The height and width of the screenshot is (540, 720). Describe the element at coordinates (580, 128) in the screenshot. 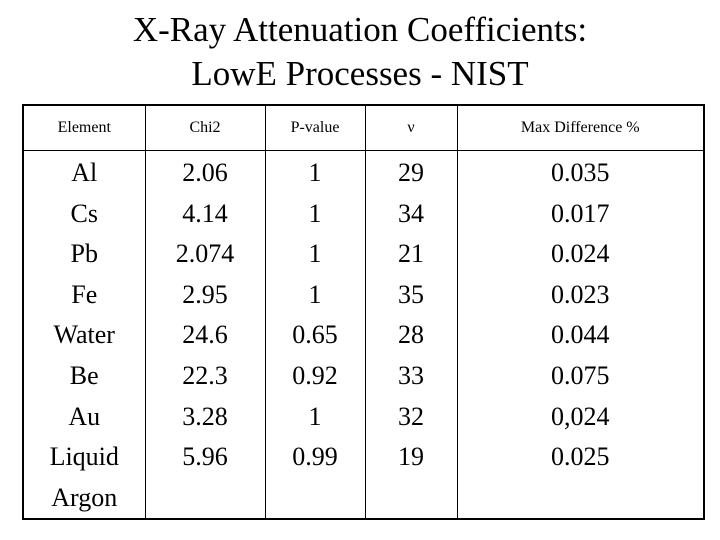

I see `header-max-difference: Max Difference %` at that location.